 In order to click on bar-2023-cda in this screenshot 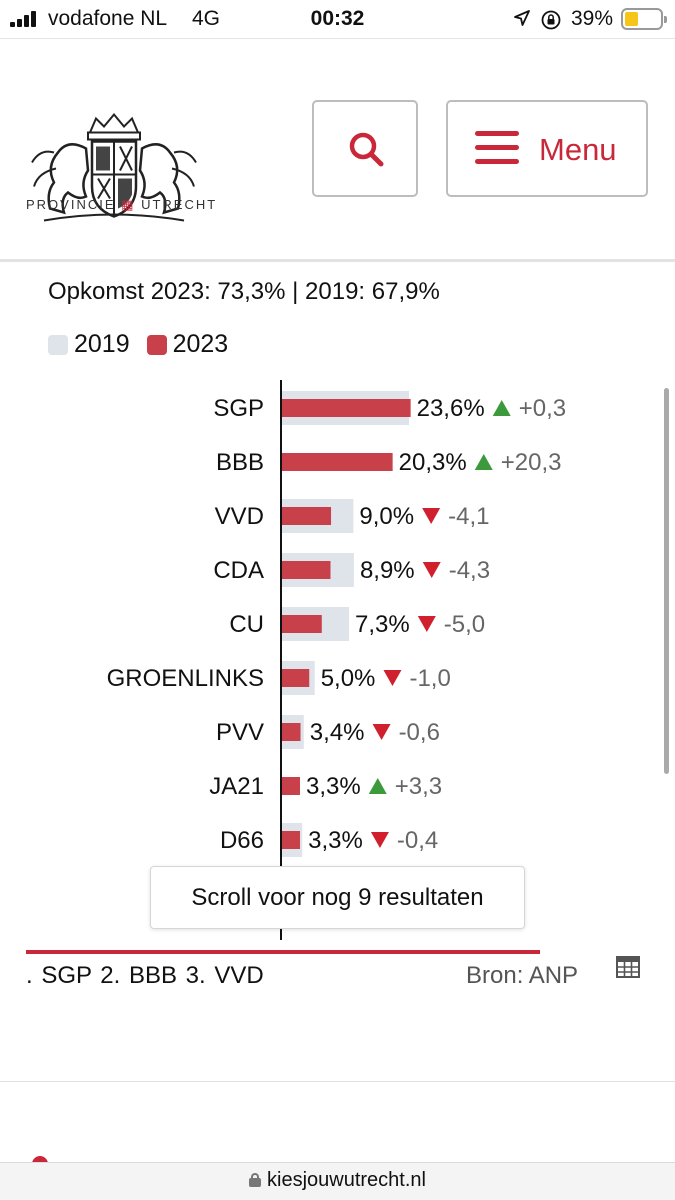, I will do `click(306, 570)`.